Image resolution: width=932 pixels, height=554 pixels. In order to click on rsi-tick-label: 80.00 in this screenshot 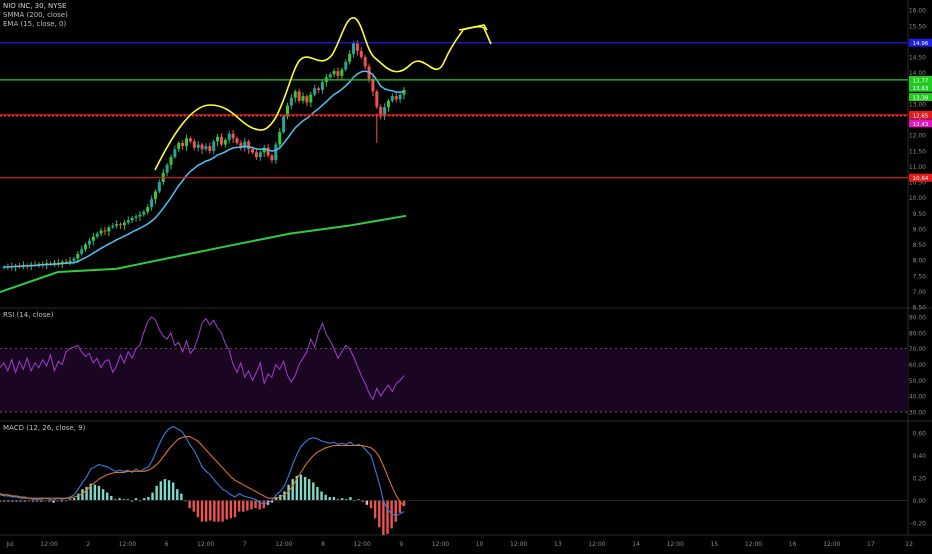, I will do `click(917, 333)`.